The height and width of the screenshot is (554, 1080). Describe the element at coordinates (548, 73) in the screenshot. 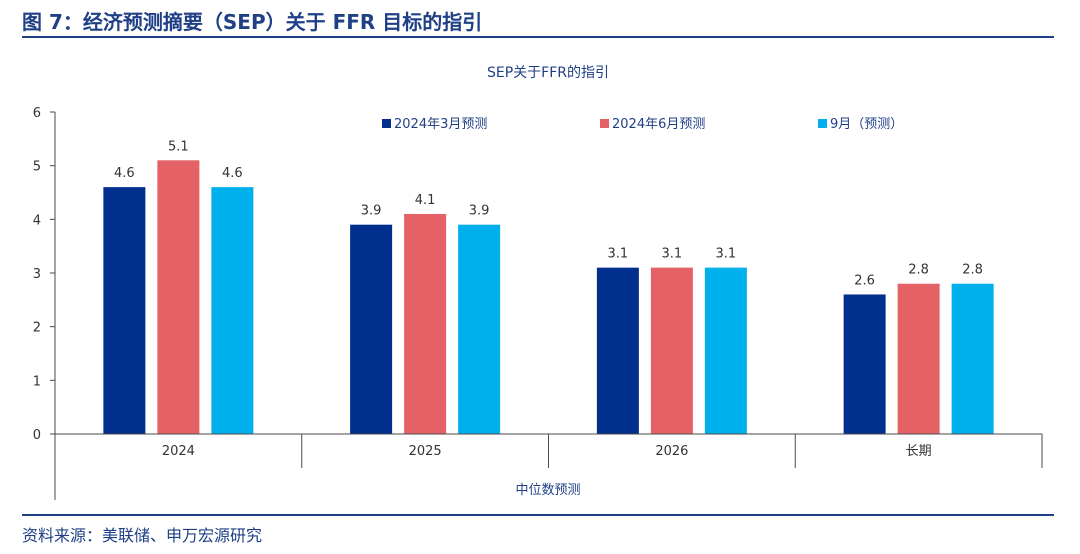

I see `chart-title: SEP关于FFR的指引` at that location.